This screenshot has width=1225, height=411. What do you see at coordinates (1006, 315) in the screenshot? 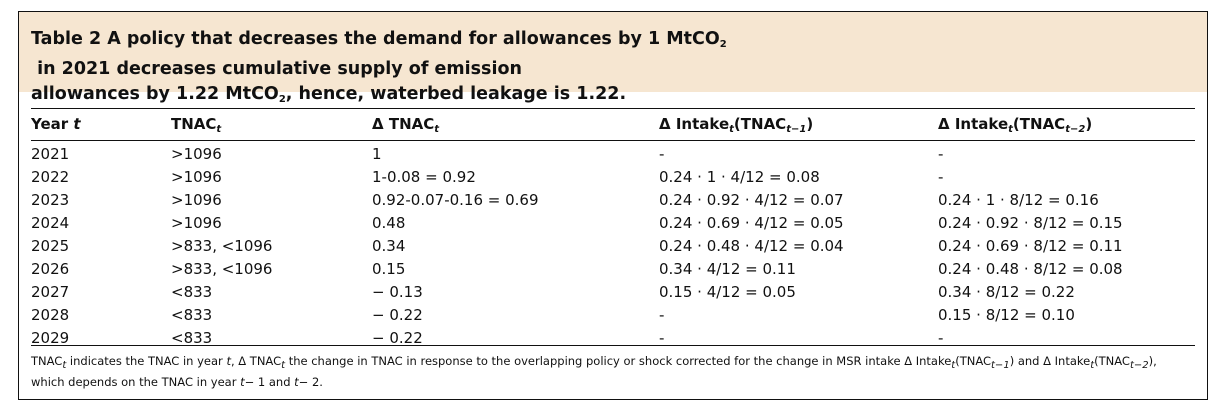
I see `cell-intake-t2: 0.15 · 8/12 = 0.10` at bounding box center [1006, 315].